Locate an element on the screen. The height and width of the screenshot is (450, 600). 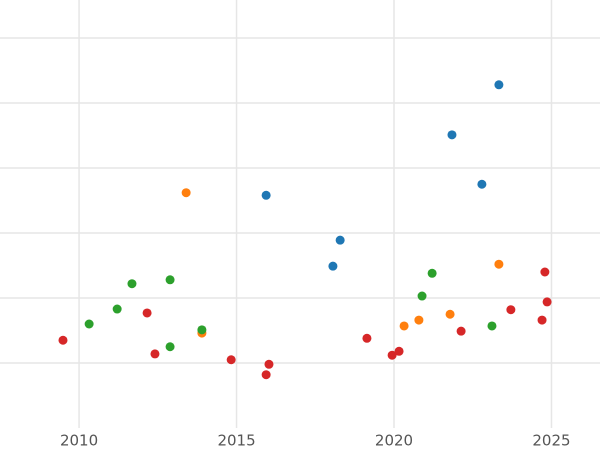
x-tick-label: 2020 is located at coordinates (394, 441).